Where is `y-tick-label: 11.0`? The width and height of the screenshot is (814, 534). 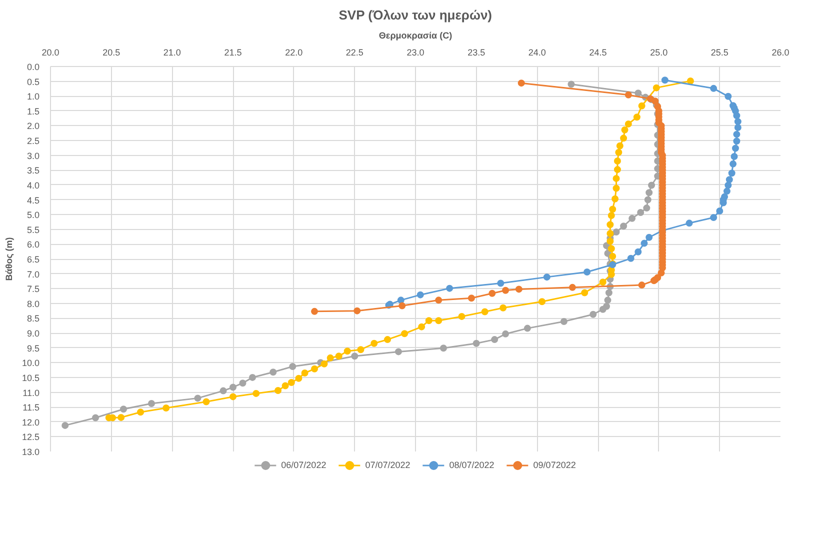 y-tick-label: 11.0 is located at coordinates (31, 393).